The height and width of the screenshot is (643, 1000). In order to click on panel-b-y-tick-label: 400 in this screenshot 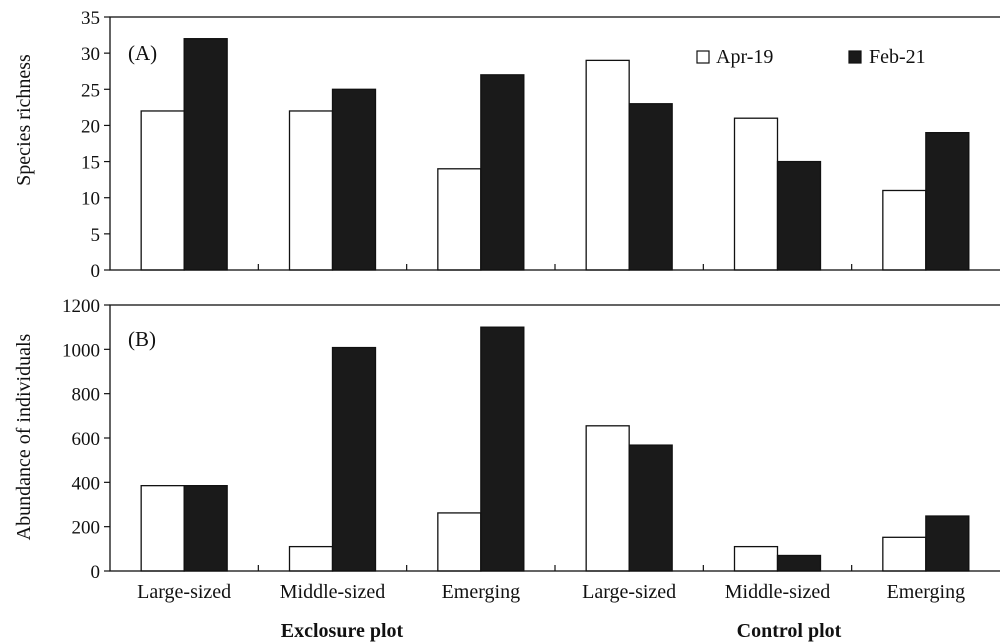, I will do `click(86, 483)`.